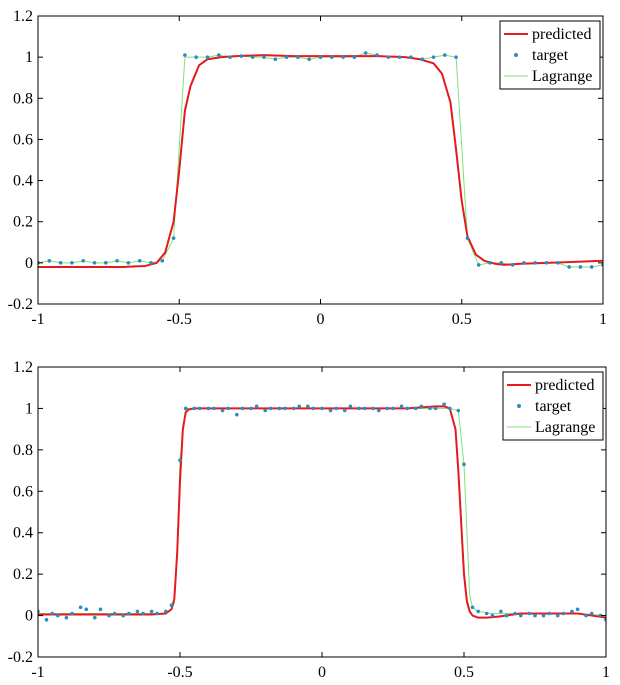 The image size is (620, 685). I want to click on y-tick-label: -0.2, so click(20, 304).